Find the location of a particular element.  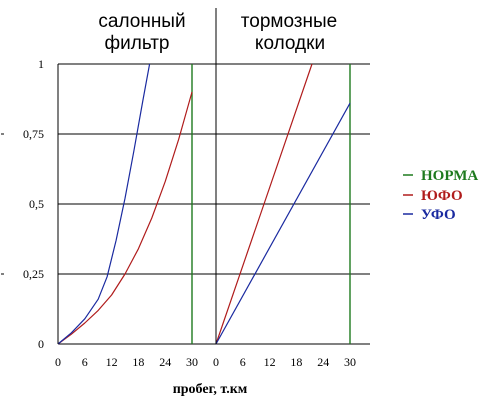

legend-item-yufo: ЮФО is located at coordinates (433, 196).